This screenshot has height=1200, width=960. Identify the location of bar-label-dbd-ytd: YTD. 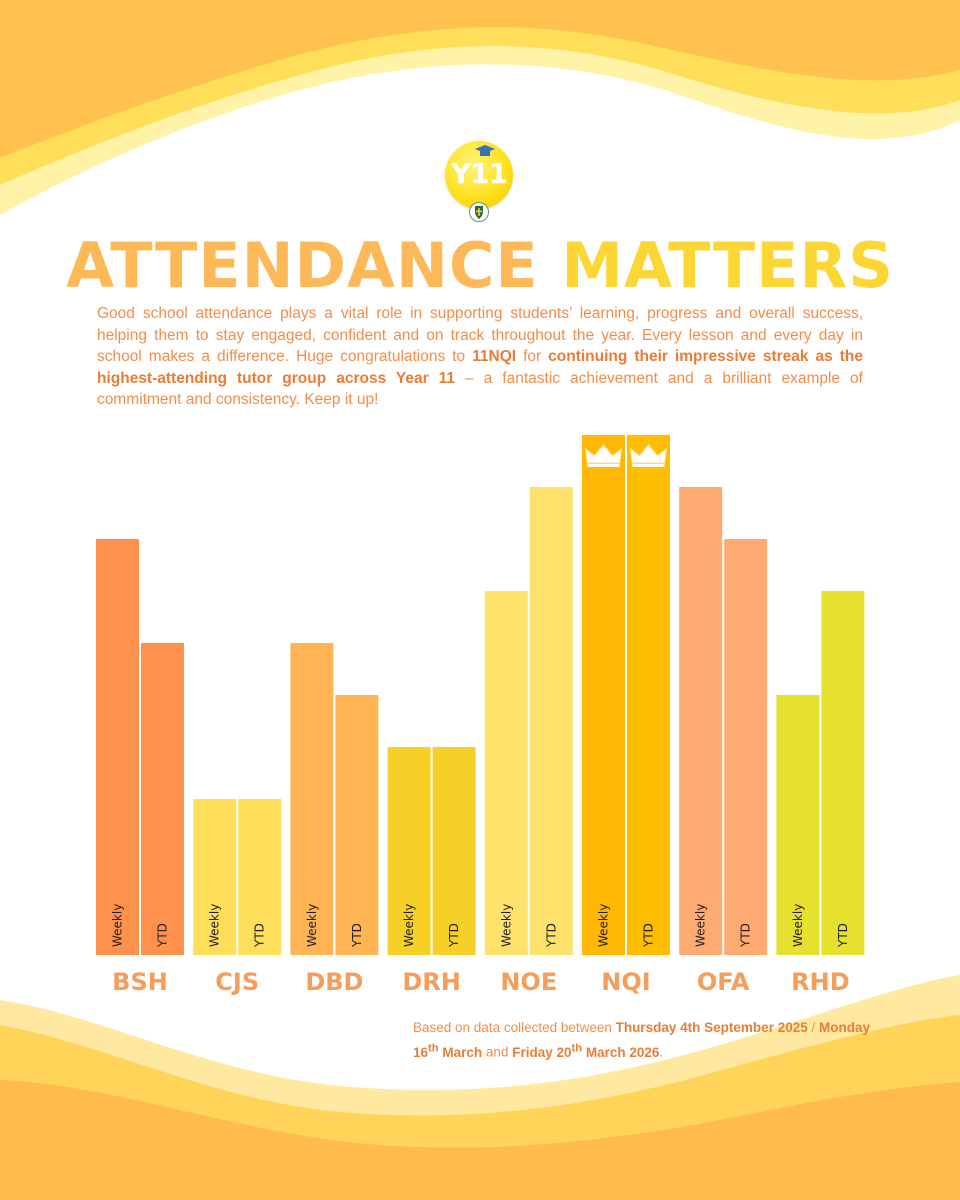
(357, 935).